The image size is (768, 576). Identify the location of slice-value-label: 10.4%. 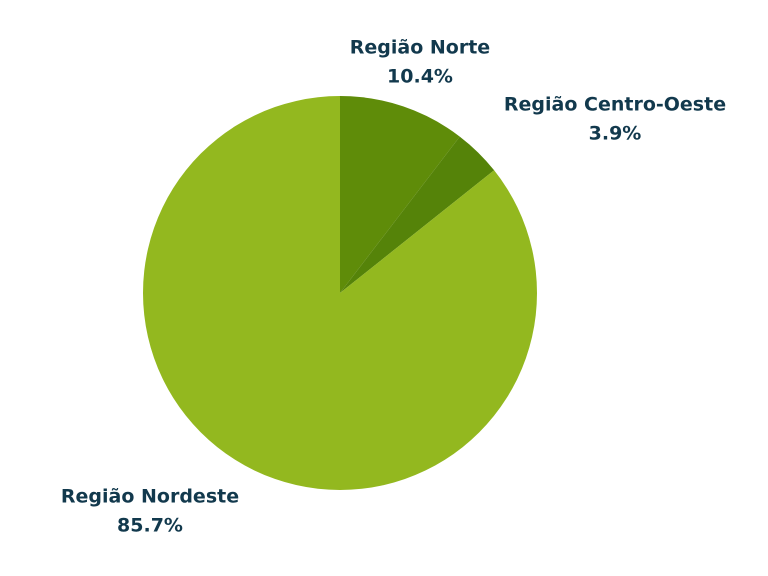
(420, 77).